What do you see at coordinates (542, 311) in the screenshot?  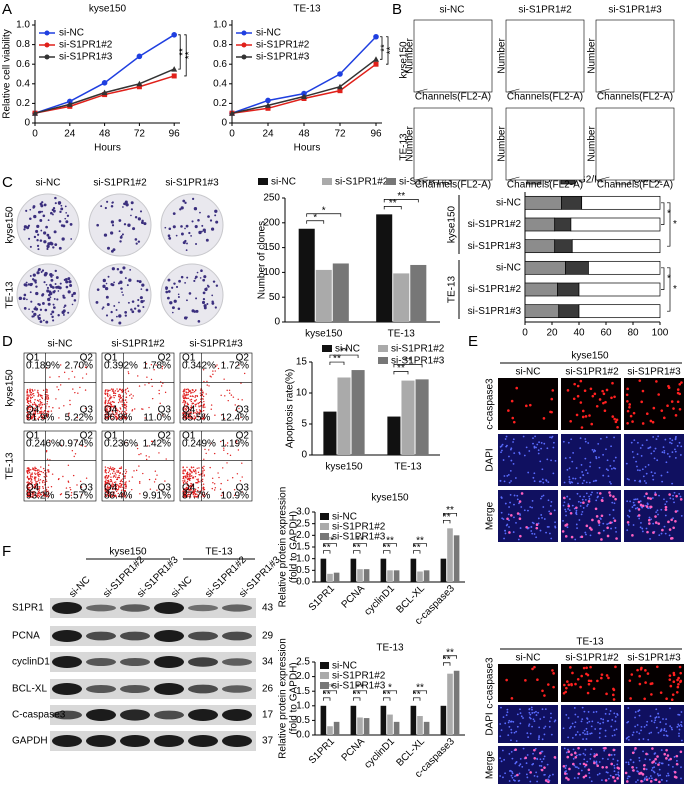 I see `bar-segment` at bounding box center [542, 311].